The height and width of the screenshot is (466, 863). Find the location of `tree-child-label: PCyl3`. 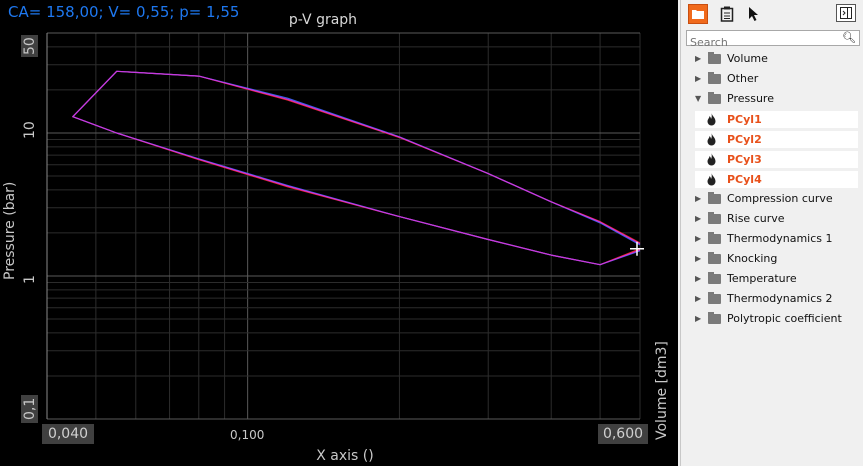

tree-child-label: PCyl3 is located at coordinates (744, 159).